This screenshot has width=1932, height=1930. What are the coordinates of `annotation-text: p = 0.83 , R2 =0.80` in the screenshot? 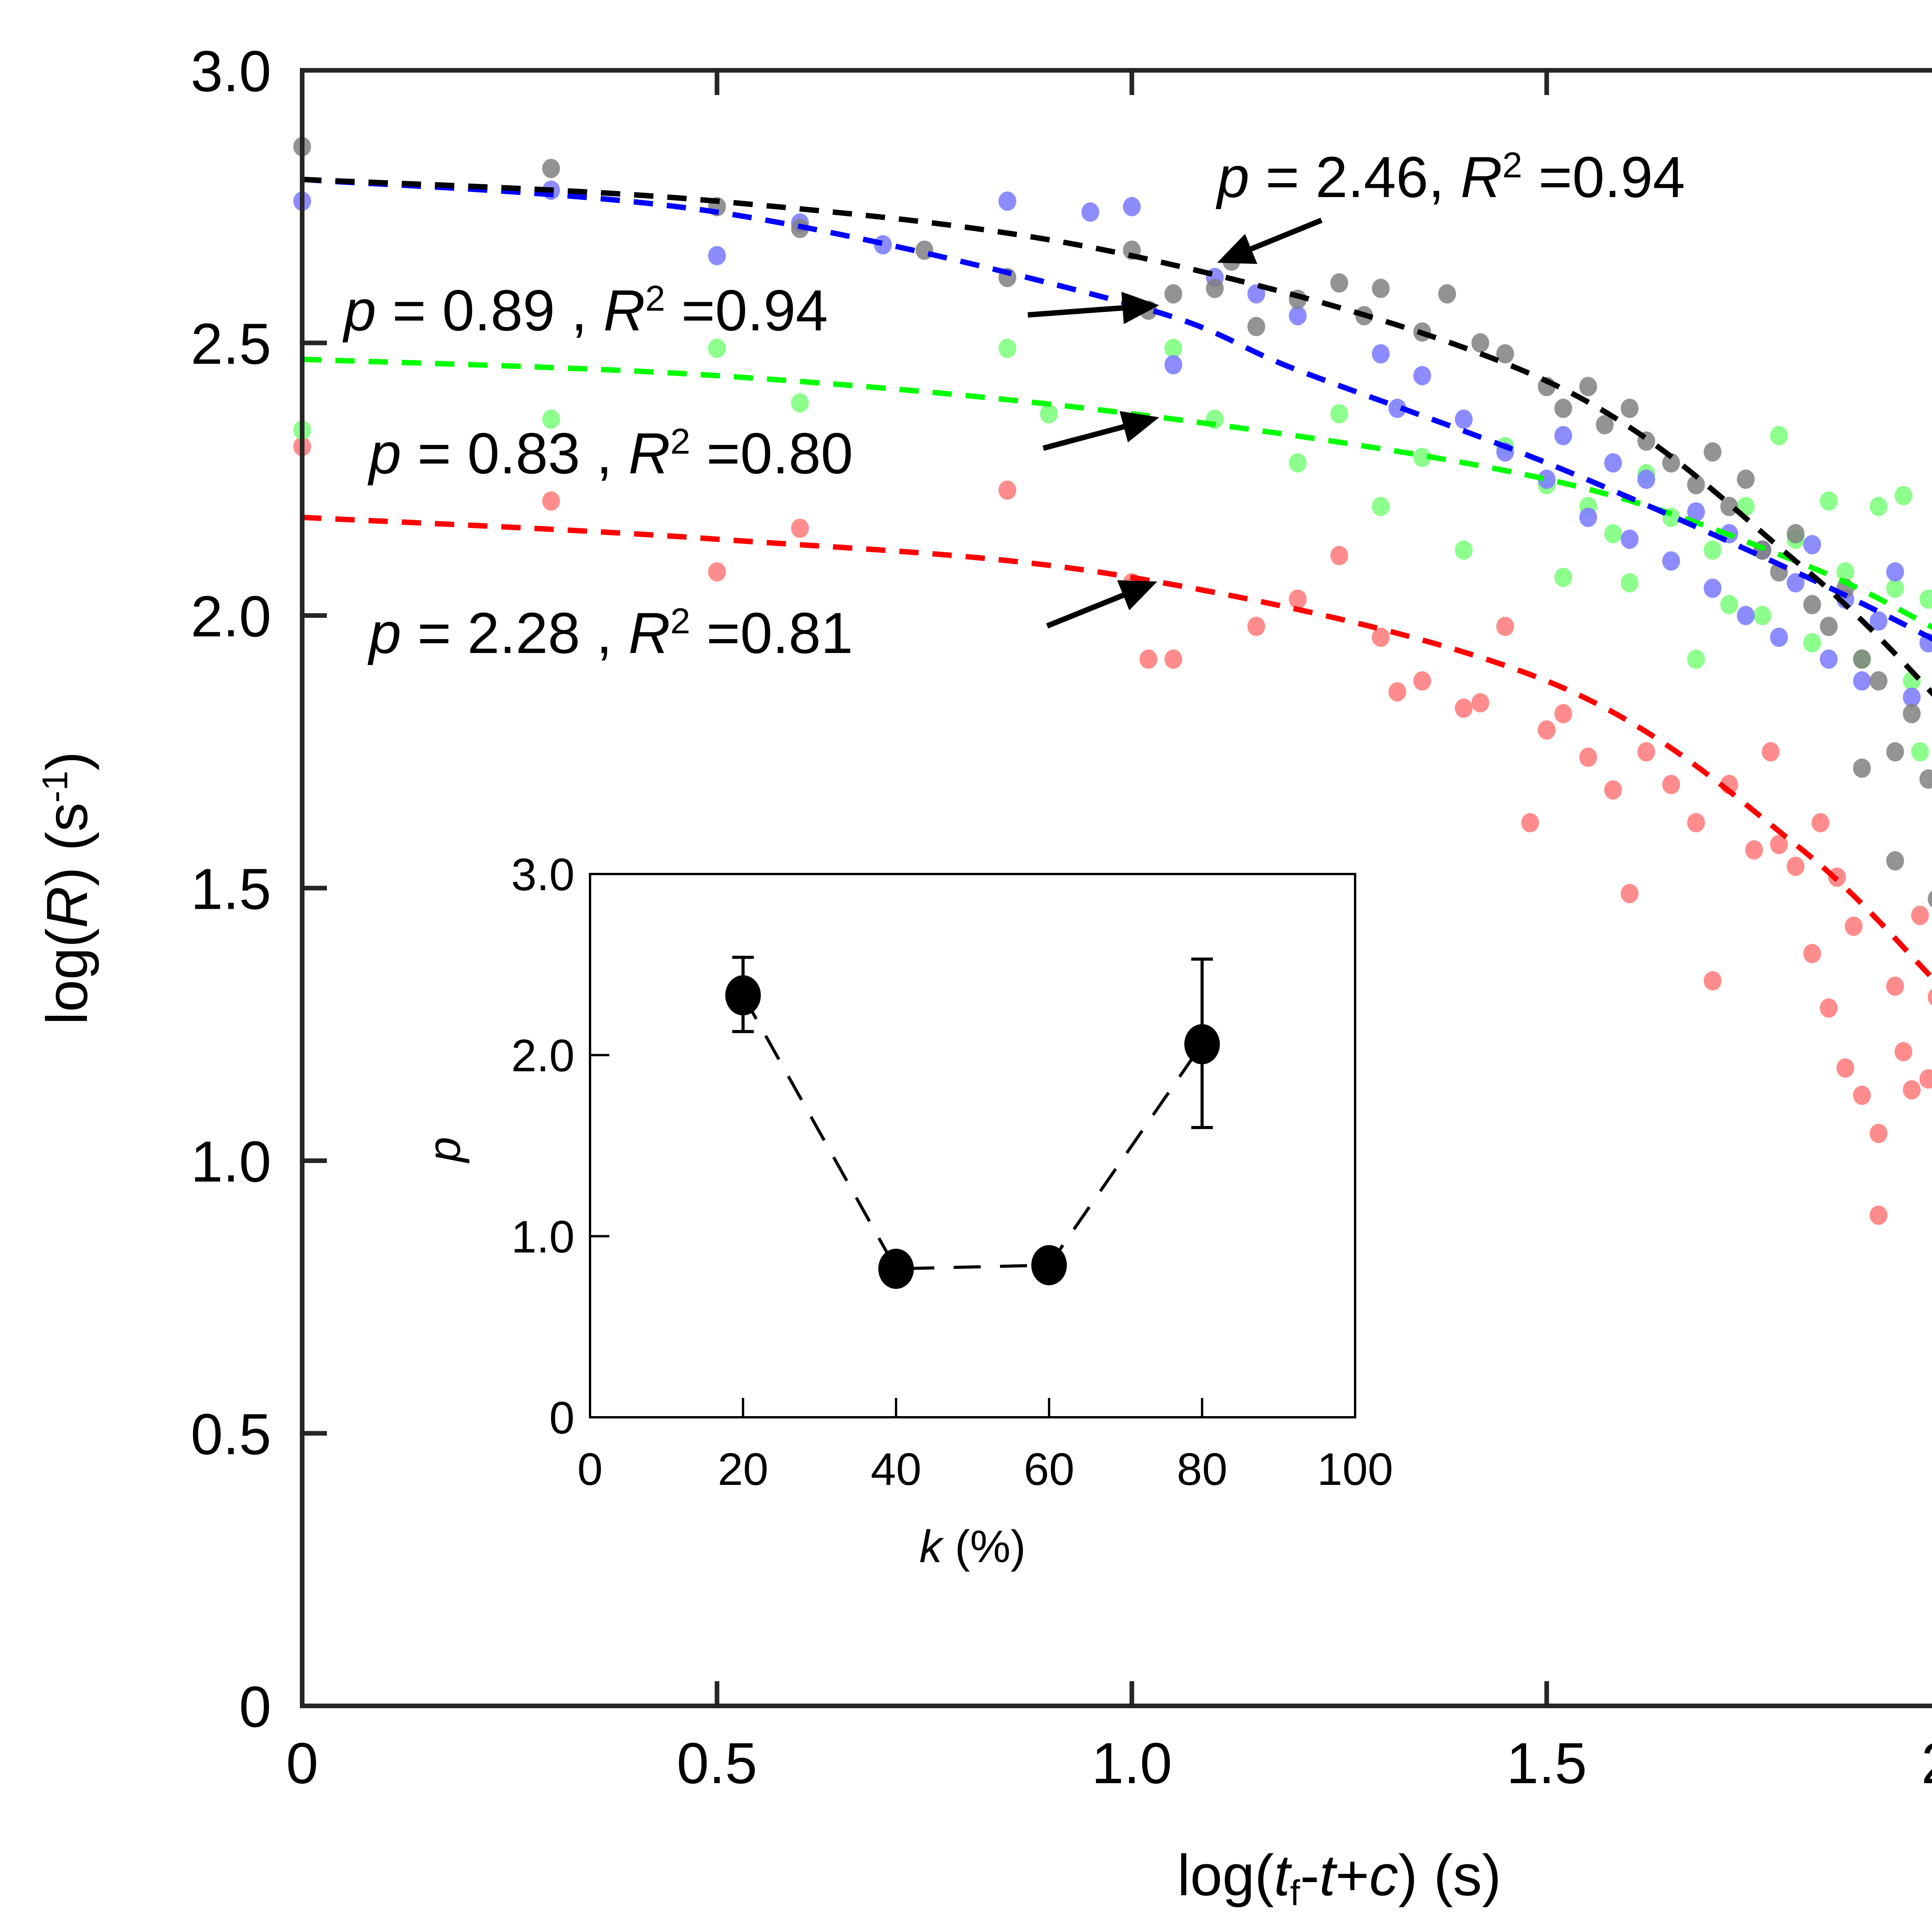 It's located at (610, 453).